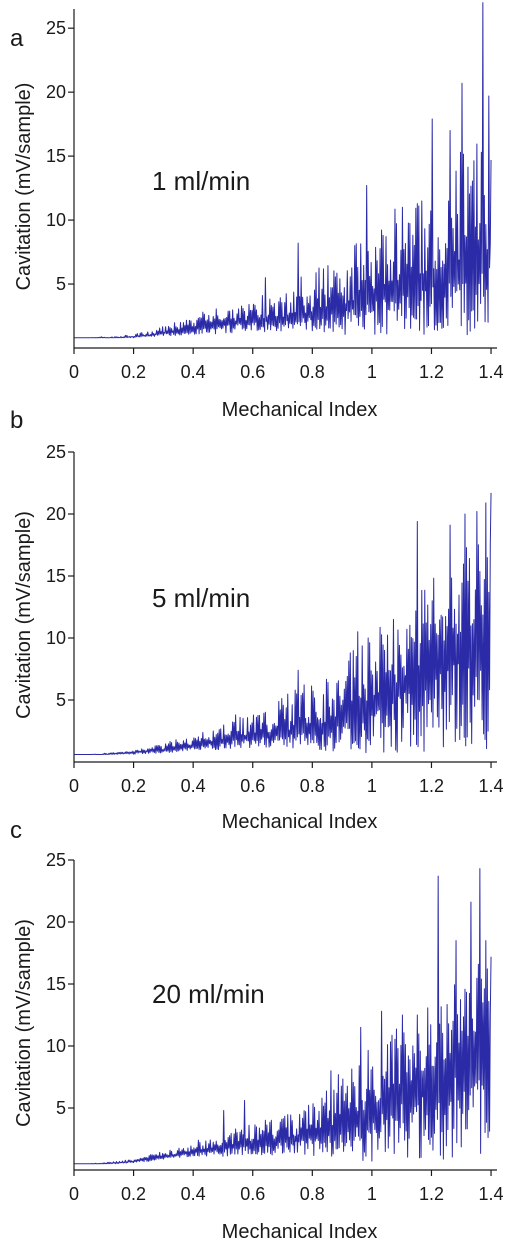 This screenshot has height=1243, width=511. What do you see at coordinates (201, 598) in the screenshot?
I see `flow-rate-label: 5 ml/min` at bounding box center [201, 598].